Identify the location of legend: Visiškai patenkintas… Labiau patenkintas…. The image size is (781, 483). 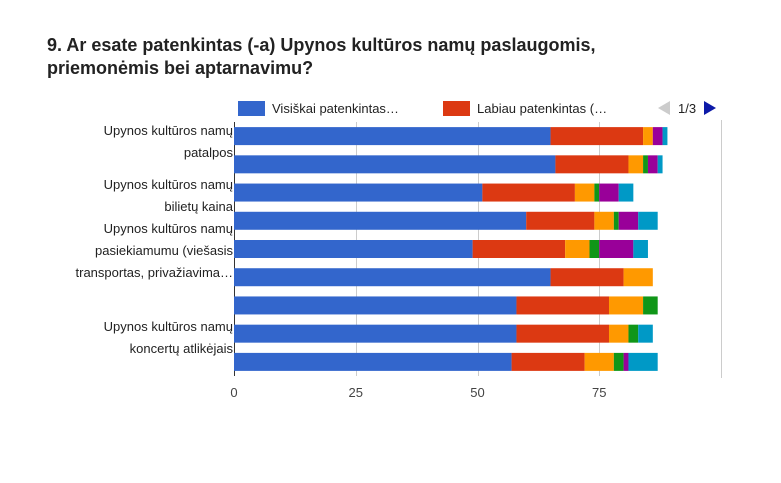
(483, 108).